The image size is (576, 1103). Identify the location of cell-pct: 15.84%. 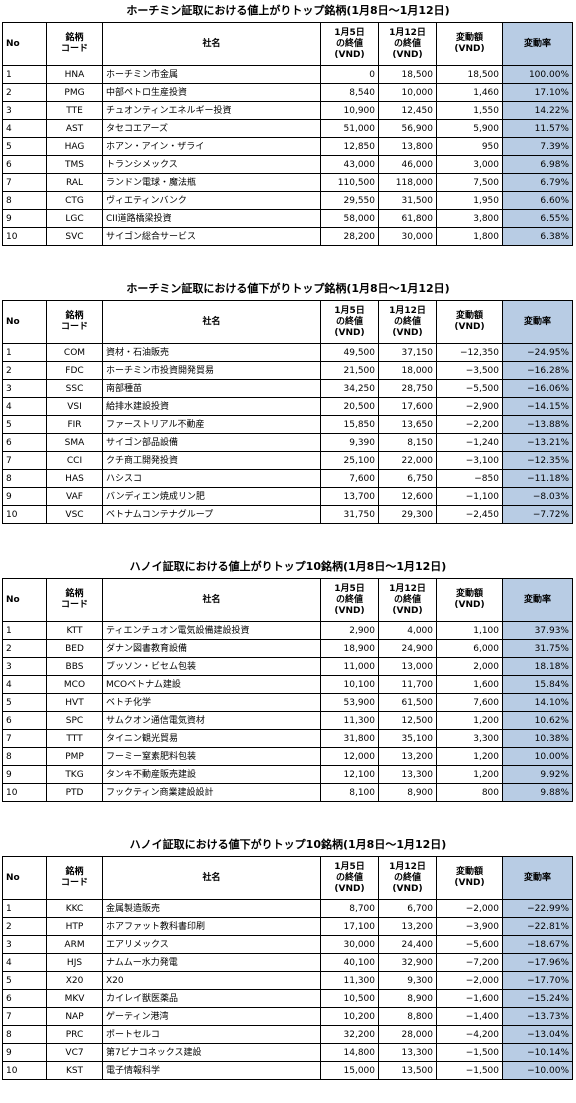
(537, 684).